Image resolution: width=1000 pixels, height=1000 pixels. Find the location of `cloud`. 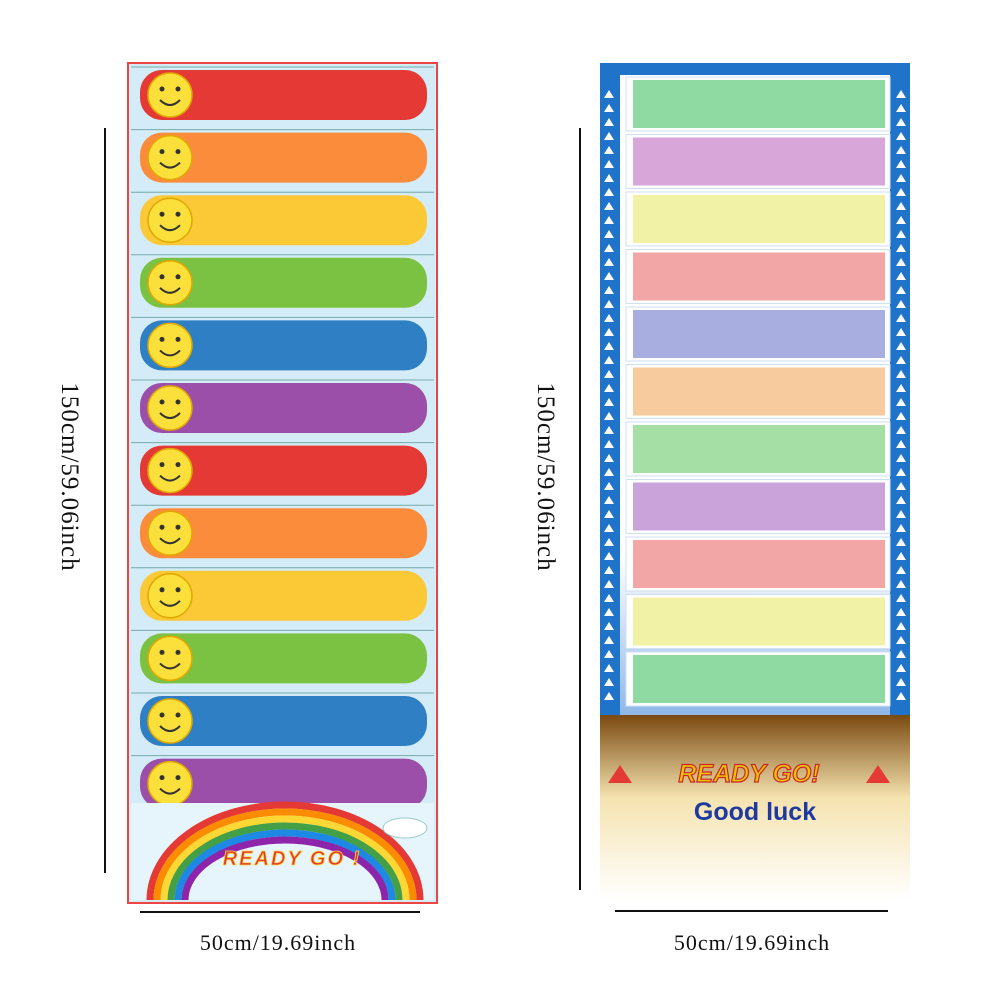

cloud is located at coordinates (405, 828).